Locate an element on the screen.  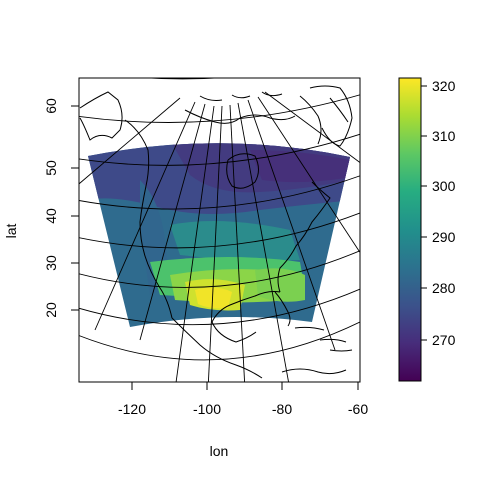
colorbar-tick-label: 270 is located at coordinates (444, 340).